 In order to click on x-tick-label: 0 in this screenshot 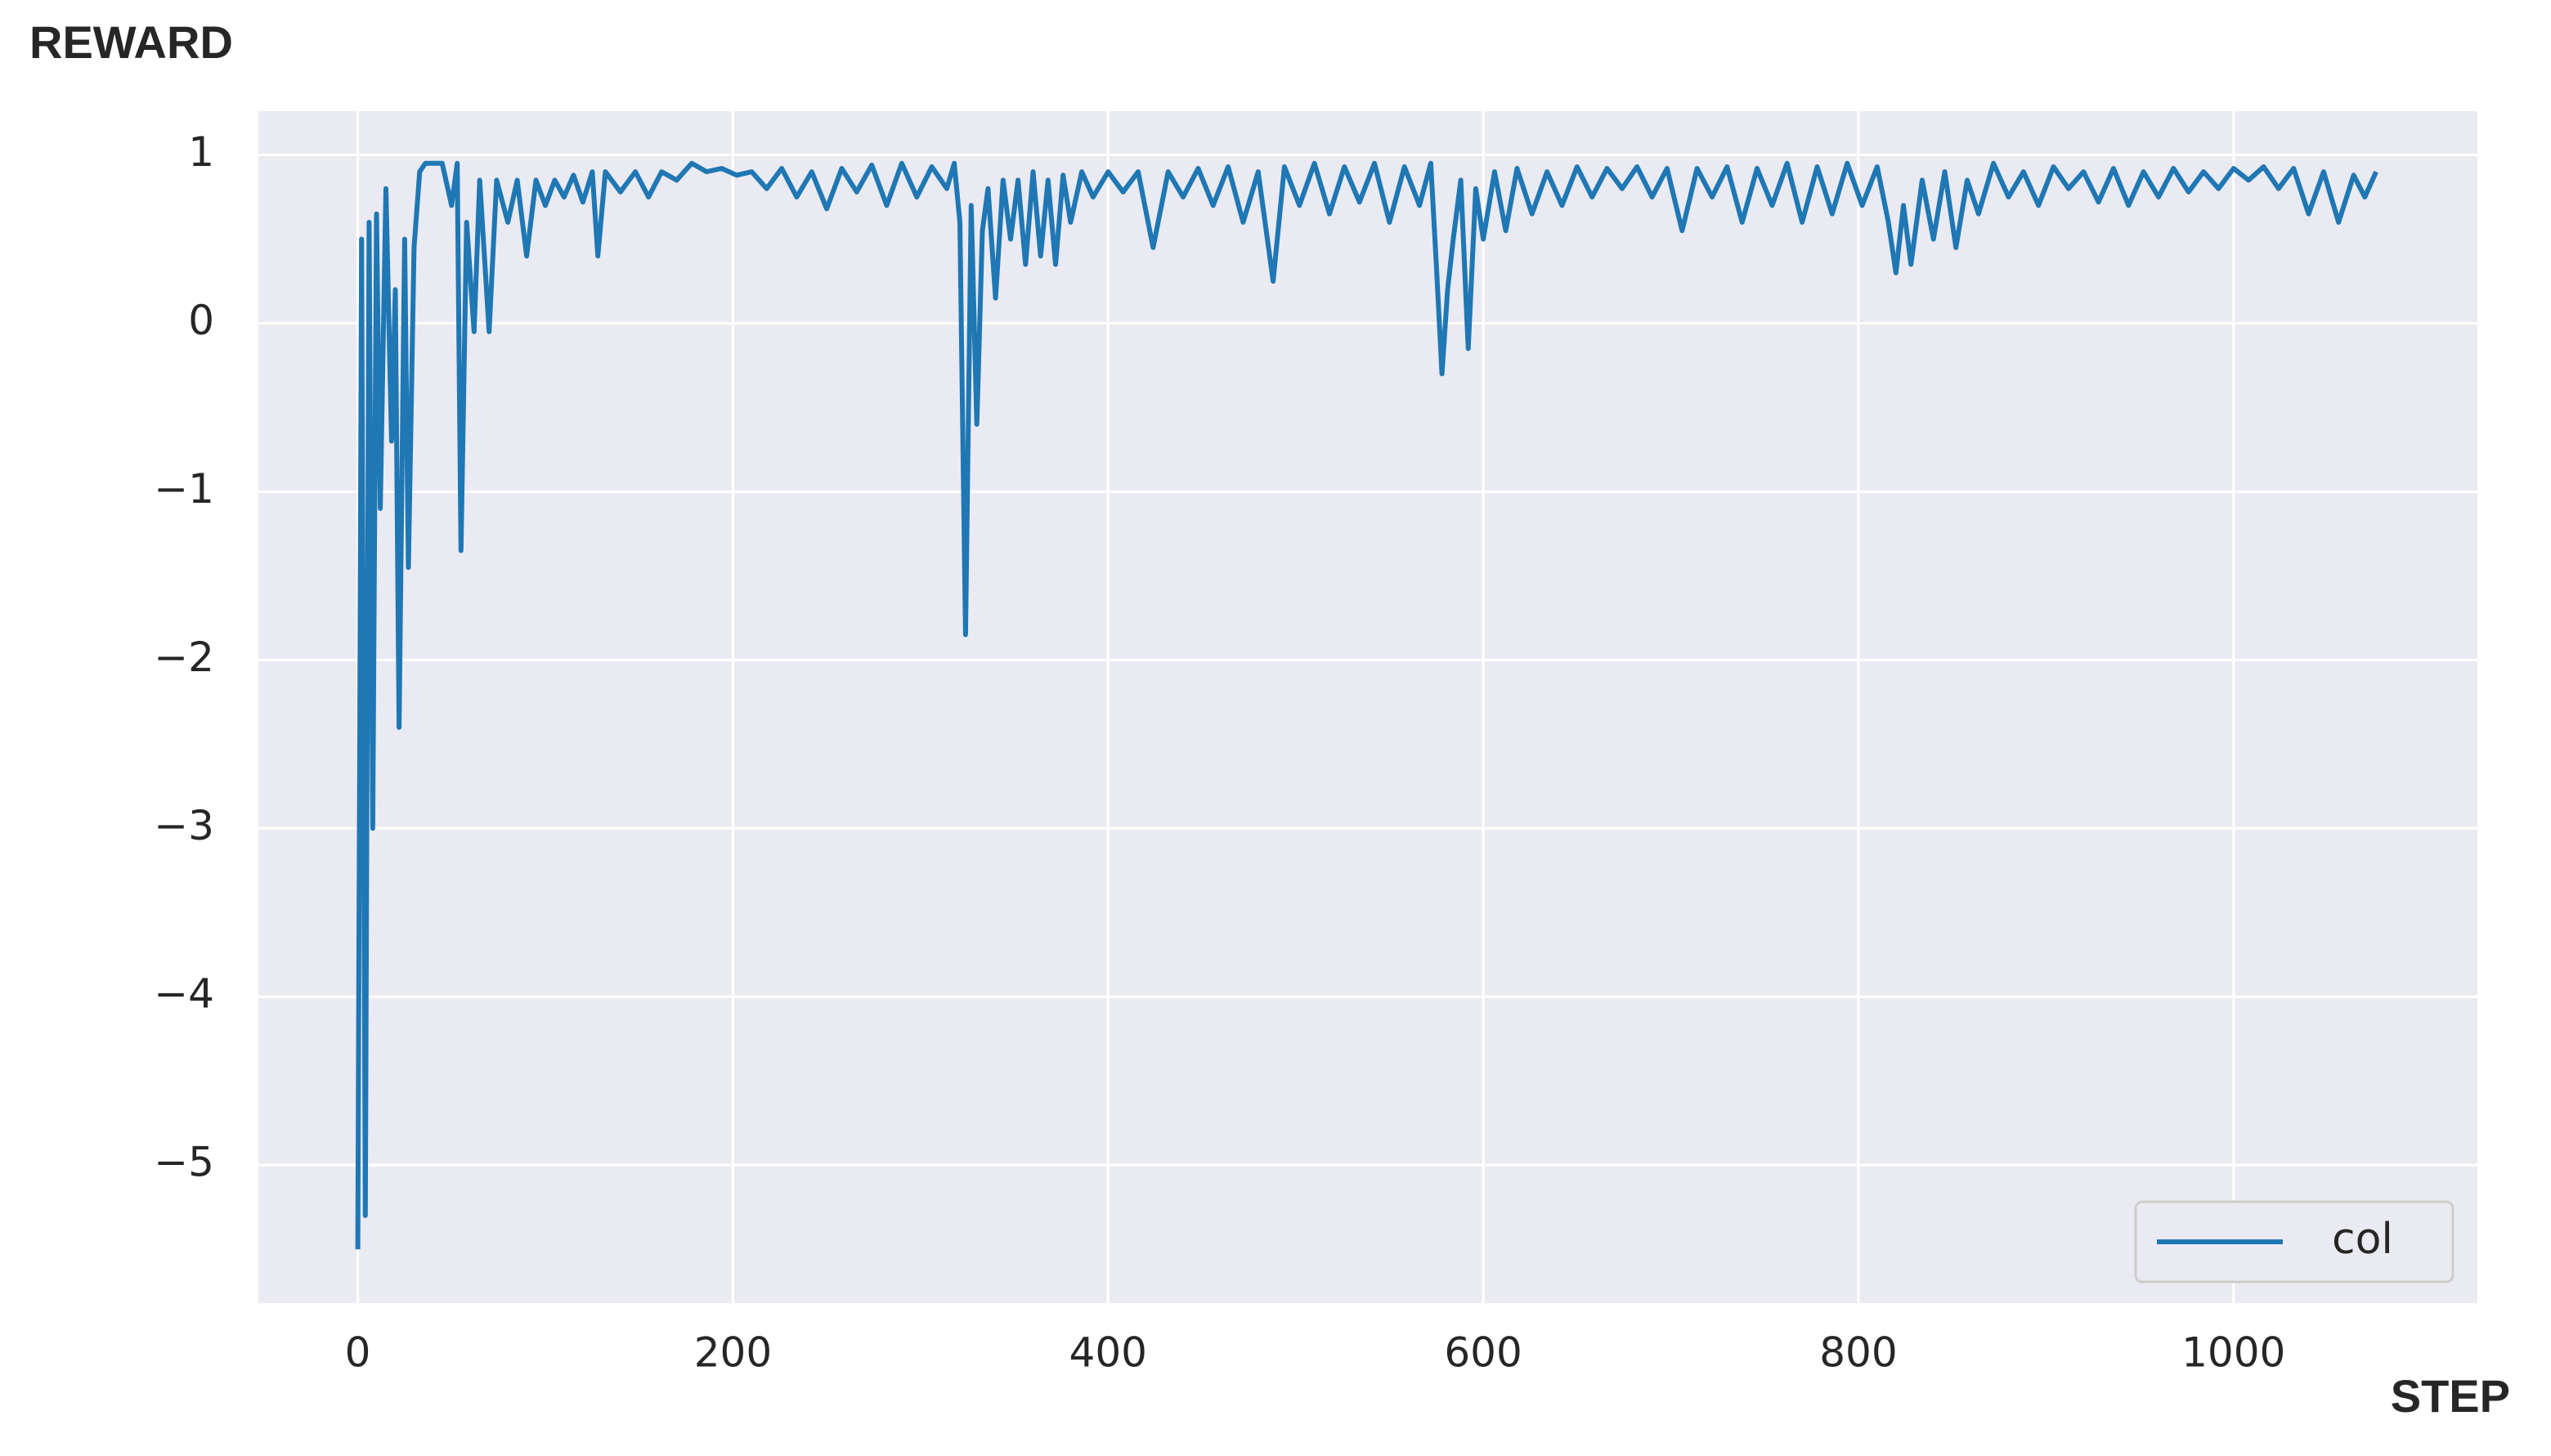, I will do `click(358, 1353)`.